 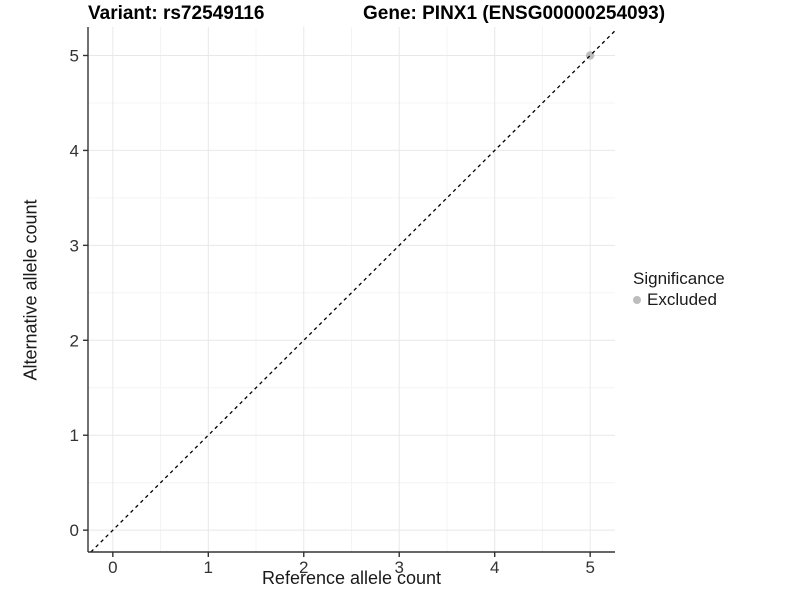 What do you see at coordinates (74, 435) in the screenshot?
I see `y-tick-label: 1` at bounding box center [74, 435].